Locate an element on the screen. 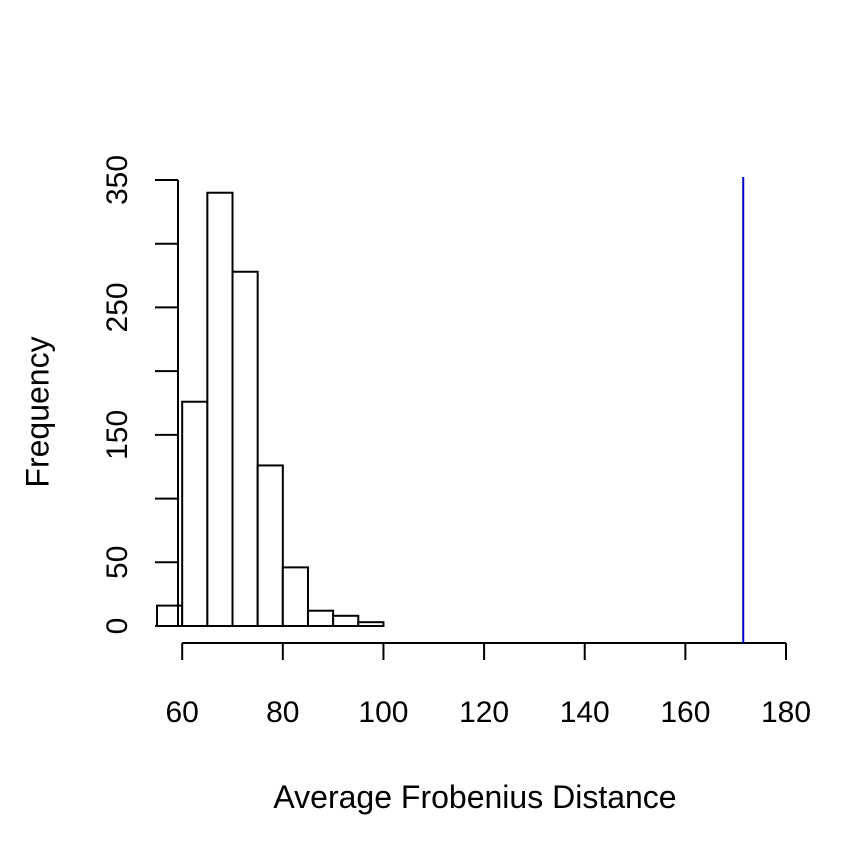 The image size is (864, 864). y-tick-label: 250 is located at coordinates (117, 307).